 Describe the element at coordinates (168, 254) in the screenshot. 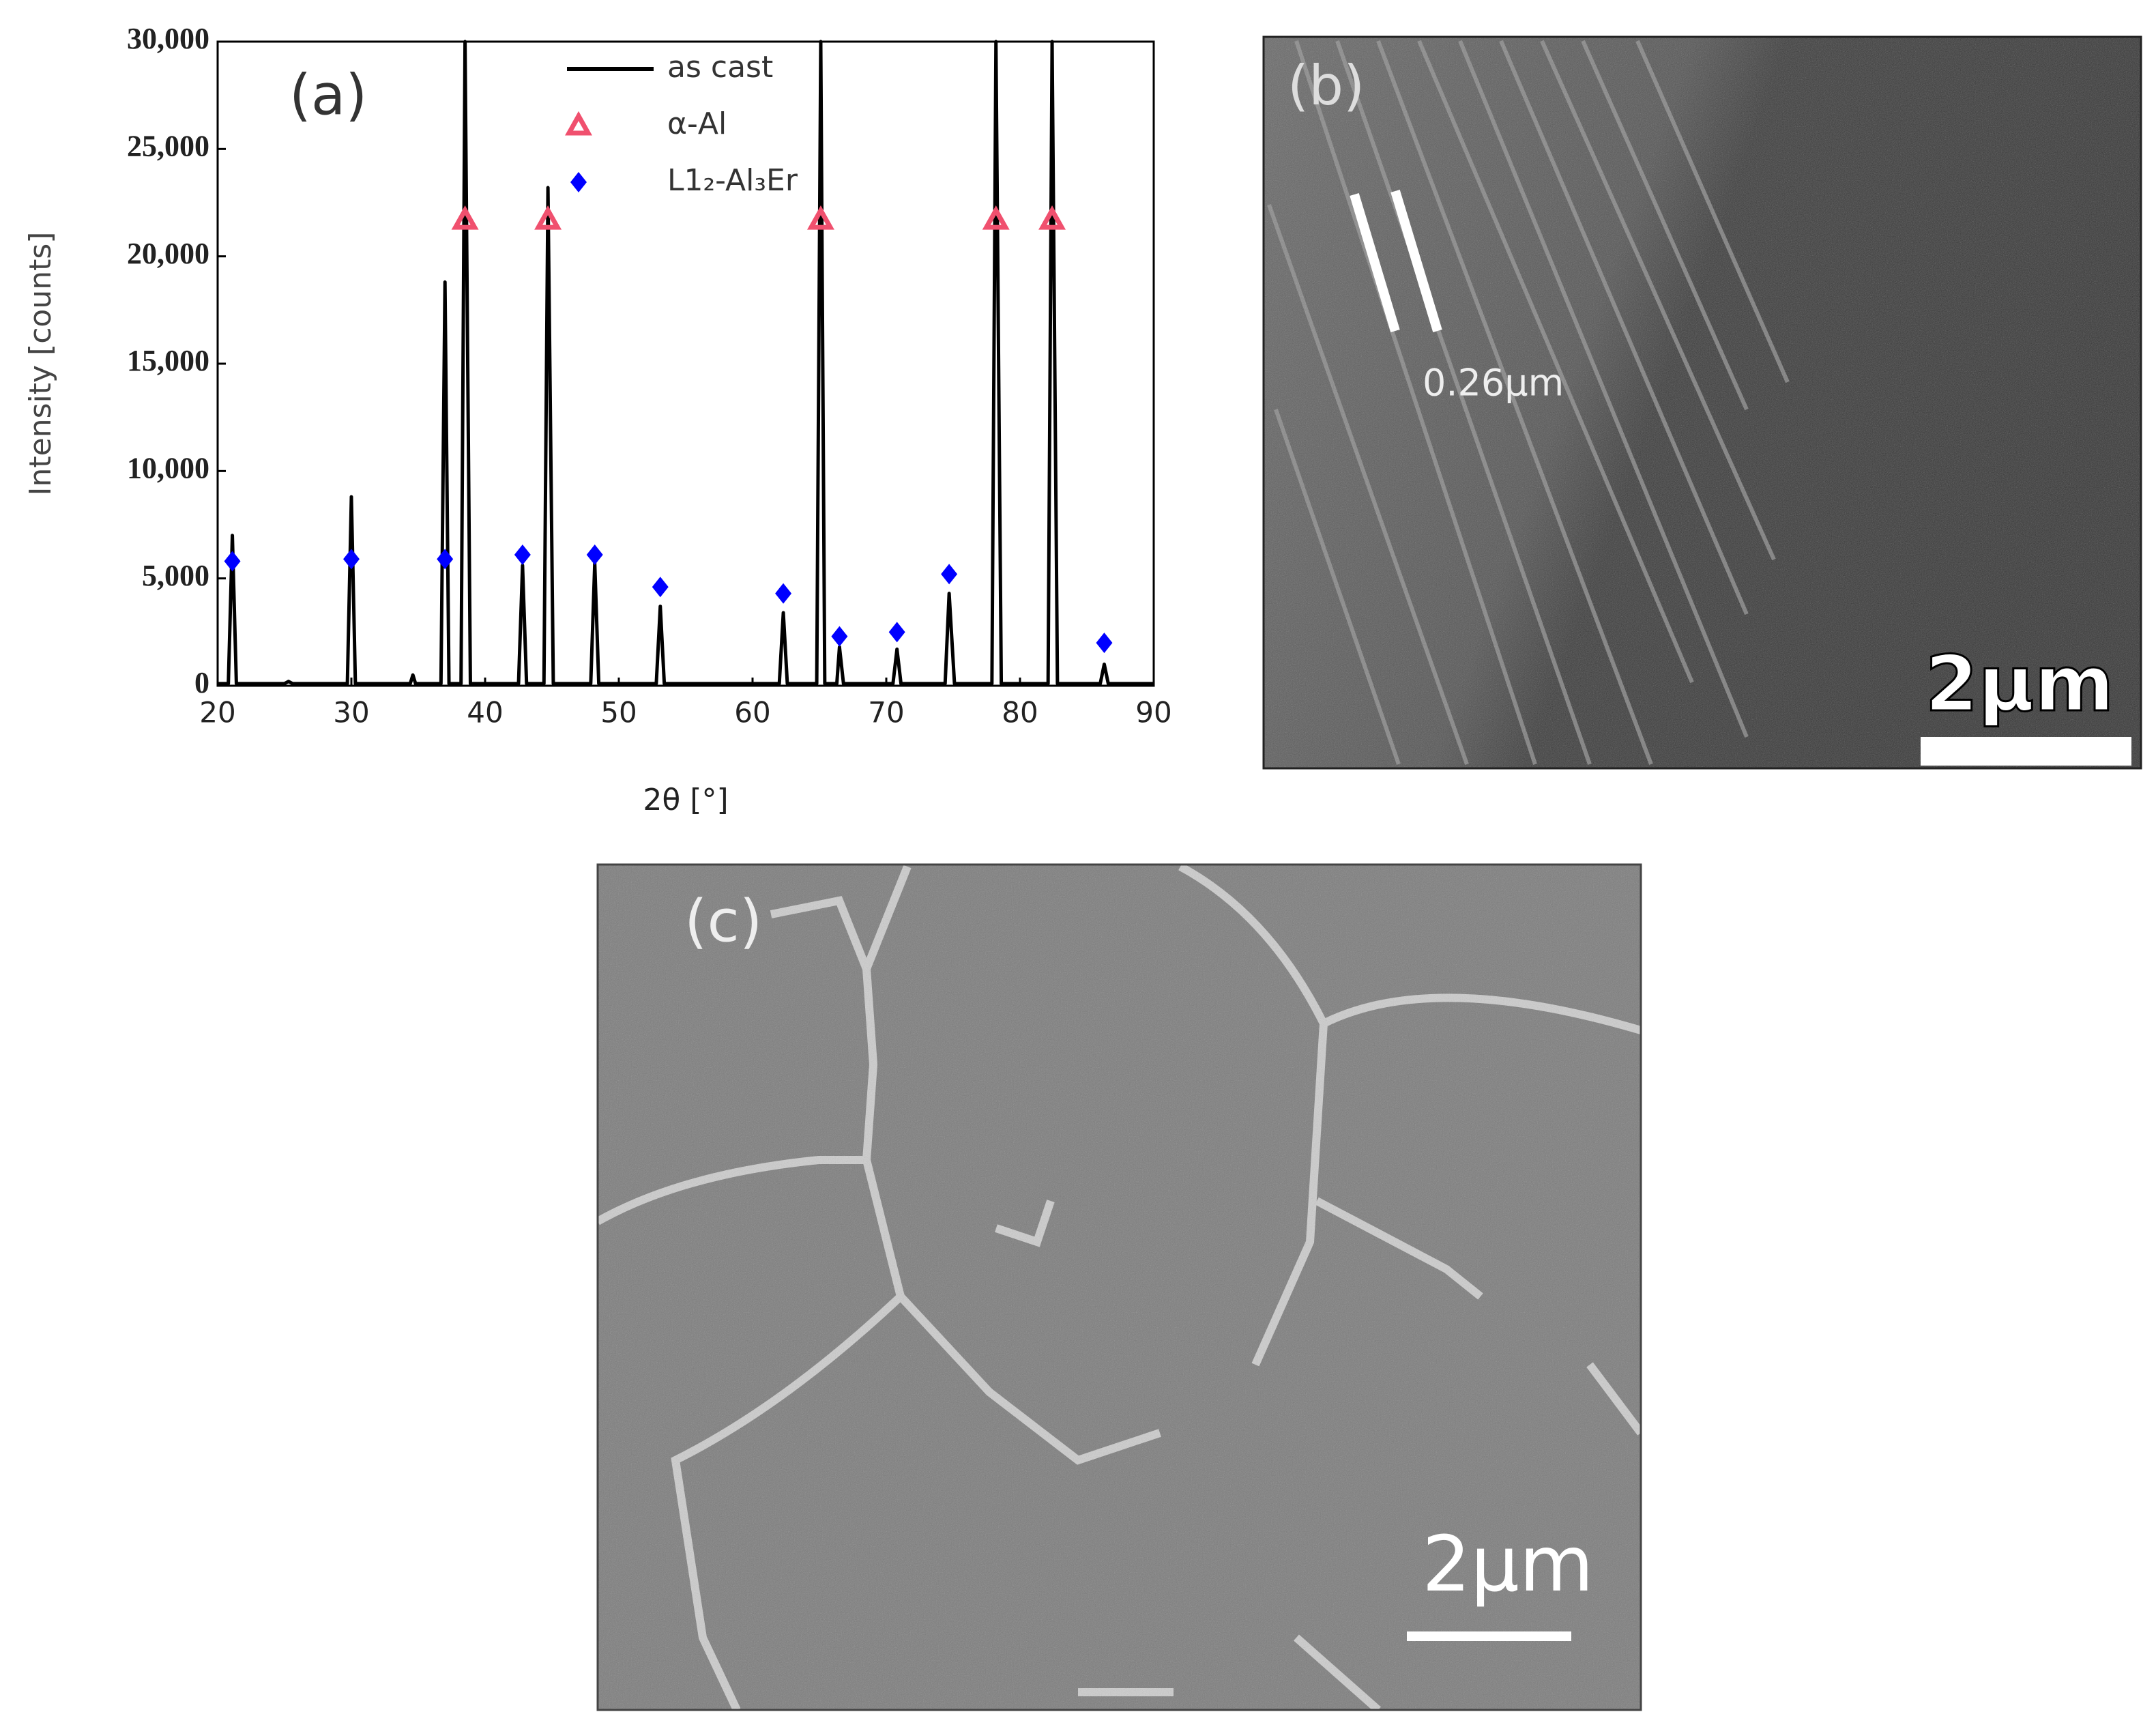

I see `y-tick-label: 20,000` at that location.